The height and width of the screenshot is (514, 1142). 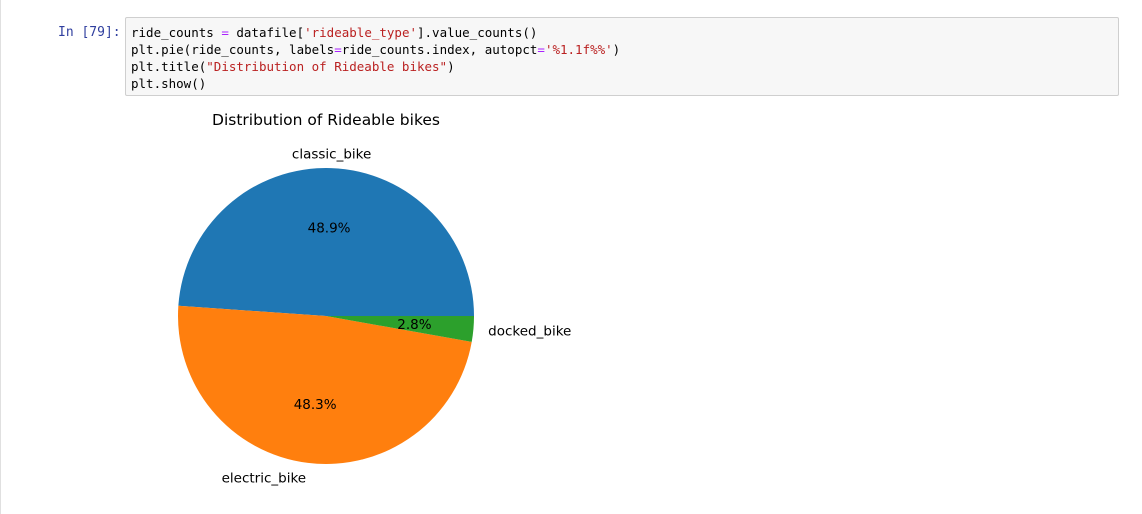 What do you see at coordinates (266, 32) in the screenshot?
I see `code-token: datafile[` at bounding box center [266, 32].